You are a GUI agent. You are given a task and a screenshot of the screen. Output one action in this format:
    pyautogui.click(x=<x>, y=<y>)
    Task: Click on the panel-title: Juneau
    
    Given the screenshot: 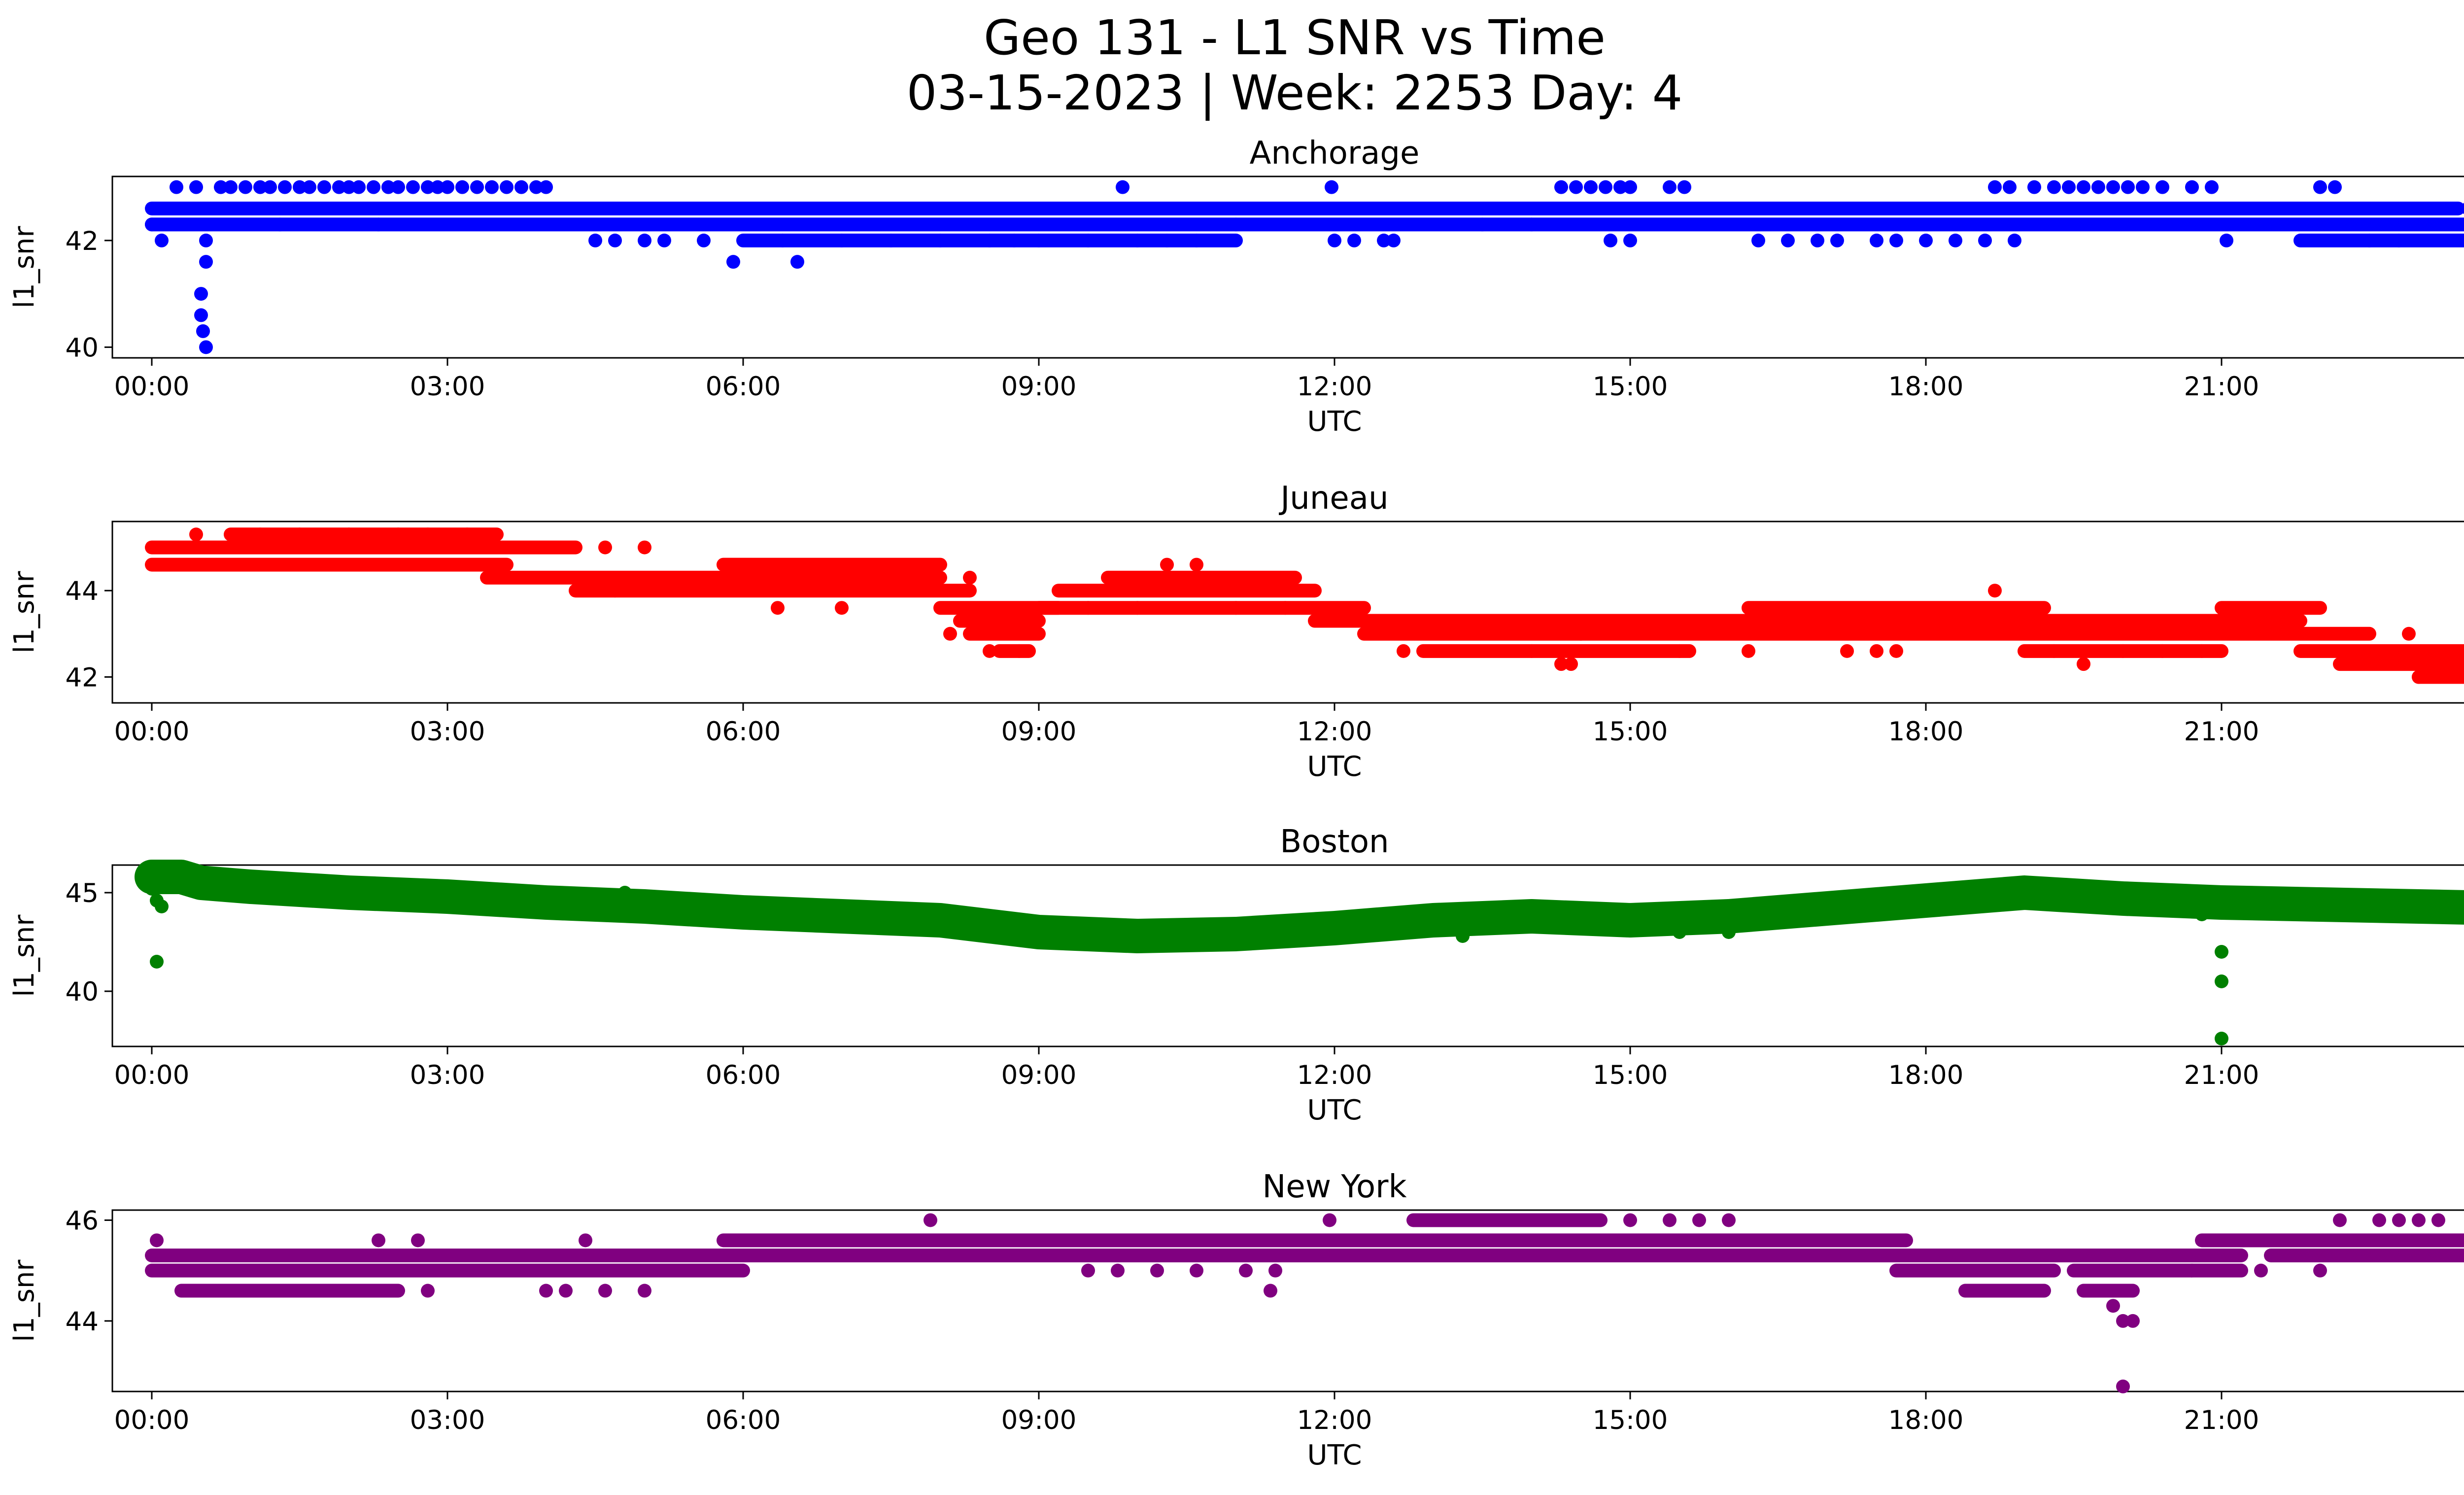 What is the action you would take?
    pyautogui.click(x=1333, y=498)
    